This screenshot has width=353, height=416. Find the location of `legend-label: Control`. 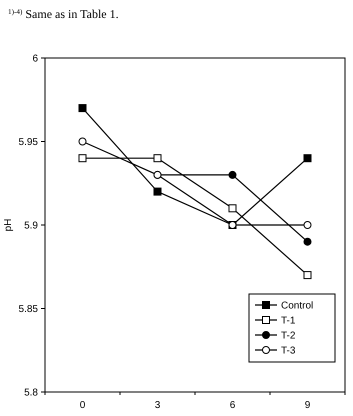

legend-label: Control is located at coordinates (297, 306).